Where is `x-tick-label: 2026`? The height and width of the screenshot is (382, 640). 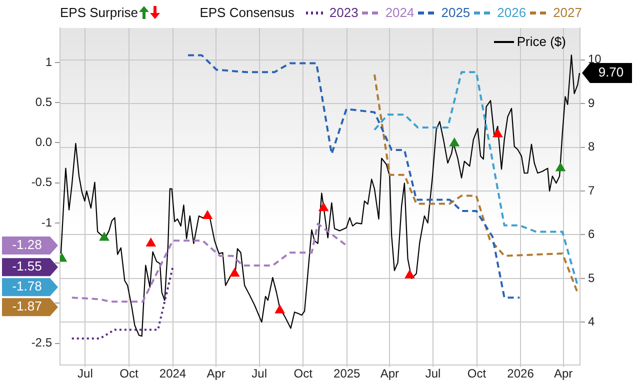 x-tick-label: 2026 is located at coordinates (520, 373).